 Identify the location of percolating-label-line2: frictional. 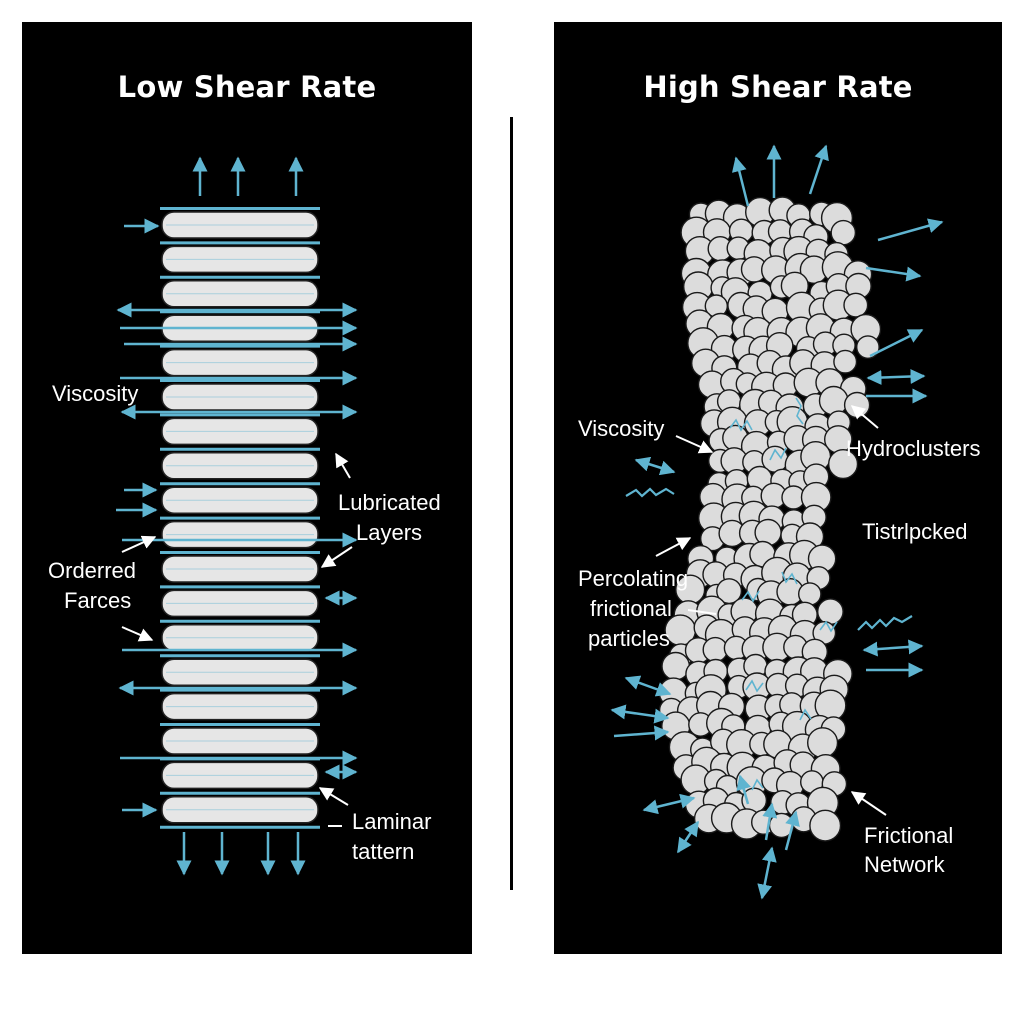
(631, 608).